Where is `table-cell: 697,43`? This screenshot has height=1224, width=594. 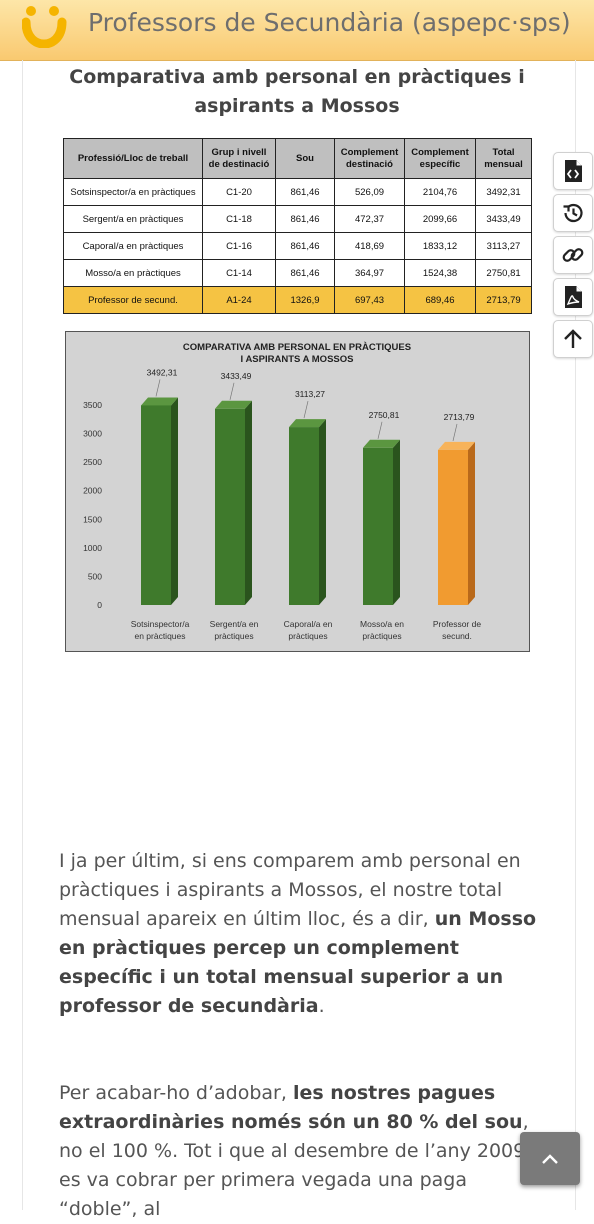 table-cell: 697,43 is located at coordinates (369, 300).